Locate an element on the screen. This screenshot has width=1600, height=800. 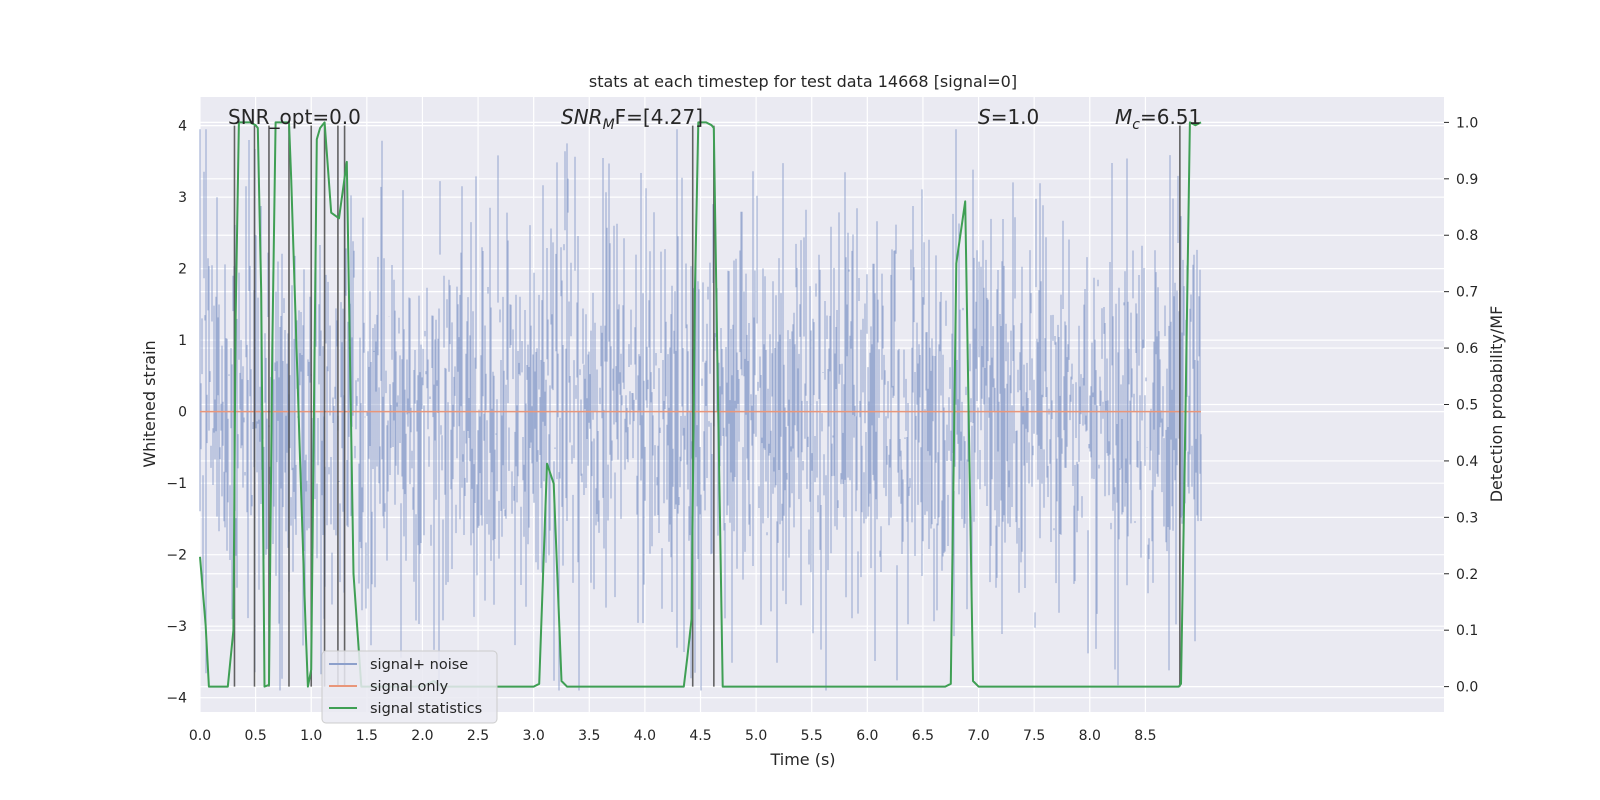
legend-box is located at coordinates (409, 687).